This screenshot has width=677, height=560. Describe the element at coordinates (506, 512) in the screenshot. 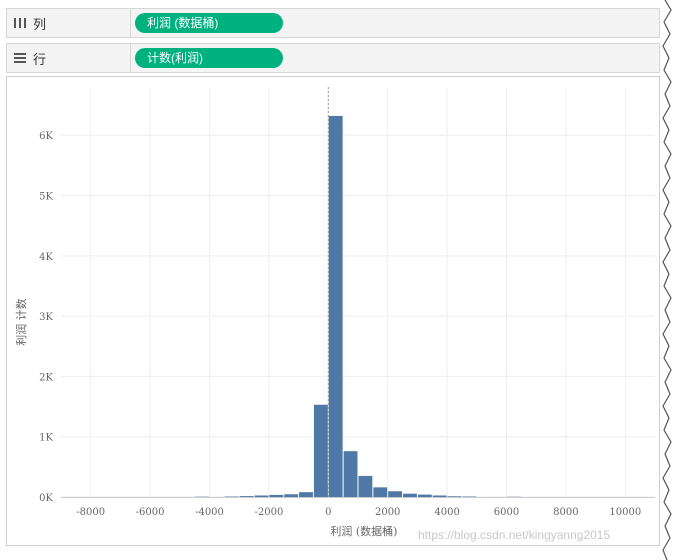

I see `x-tick-label: 6000` at that location.